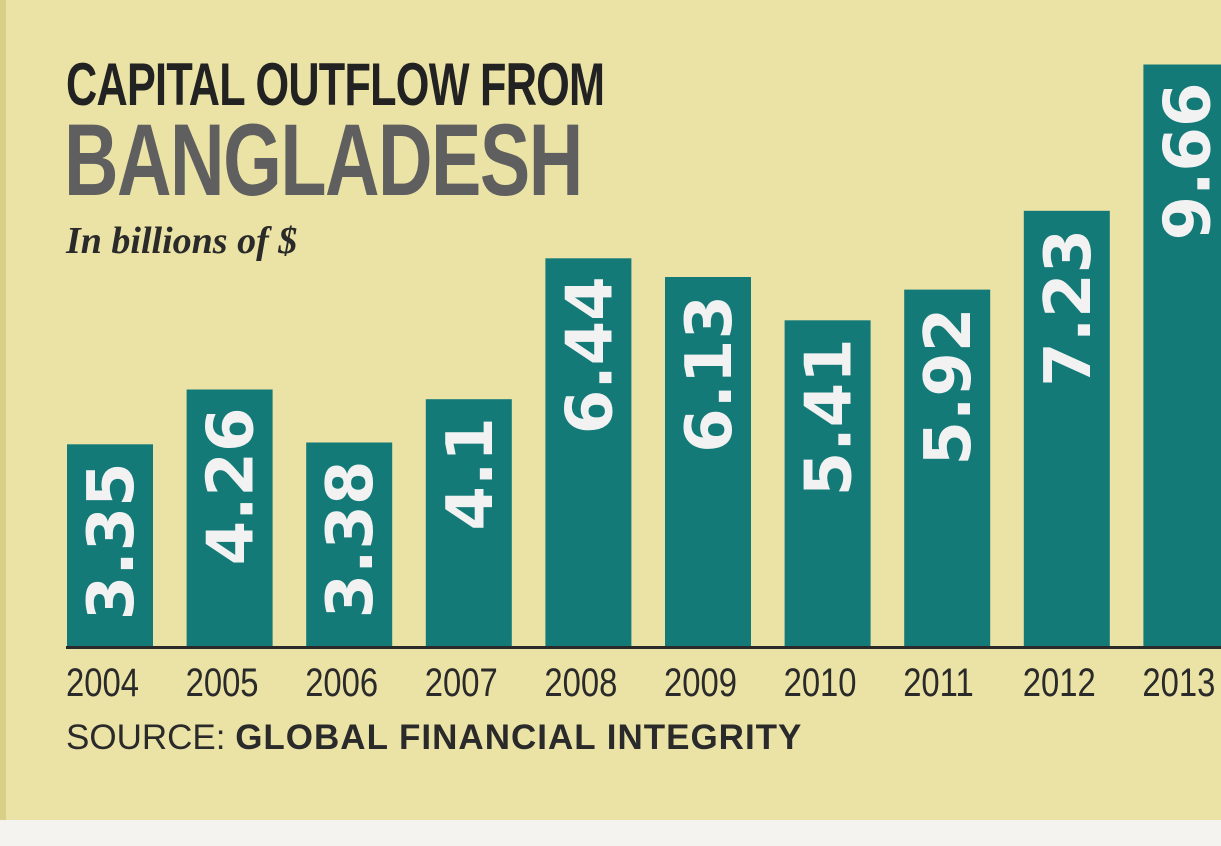 The image size is (1221, 846). What do you see at coordinates (949, 387) in the screenshot?
I see `bar-value-label-2011: 5.92` at bounding box center [949, 387].